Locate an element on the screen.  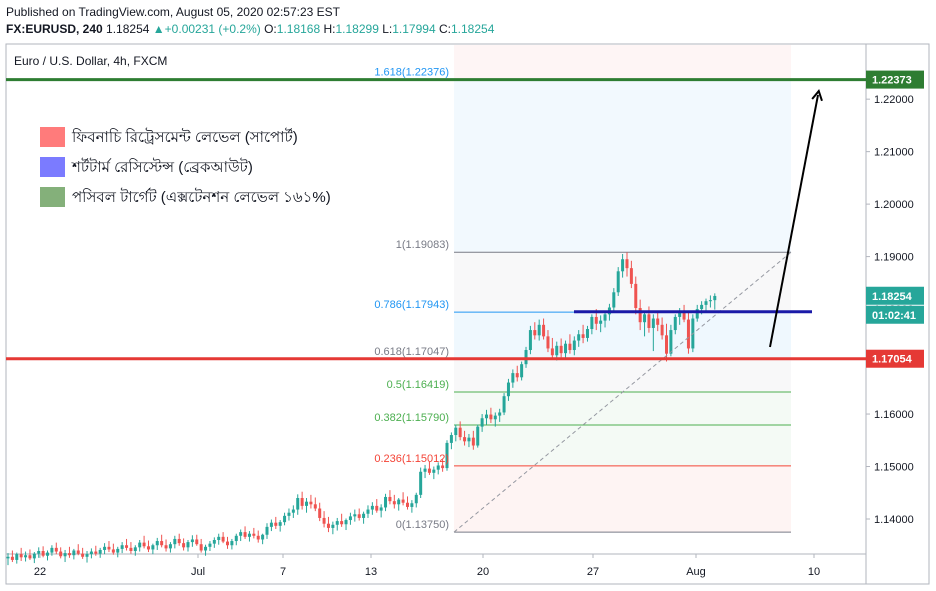
fib-level-label: 0.382(1.15790) is located at coordinates (411, 418).